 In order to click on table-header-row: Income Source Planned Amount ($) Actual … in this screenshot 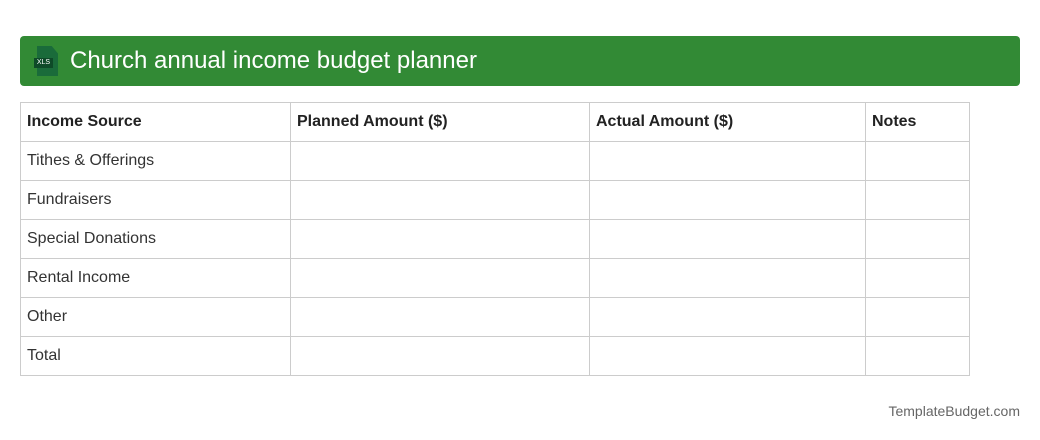, I will do `click(495, 122)`.